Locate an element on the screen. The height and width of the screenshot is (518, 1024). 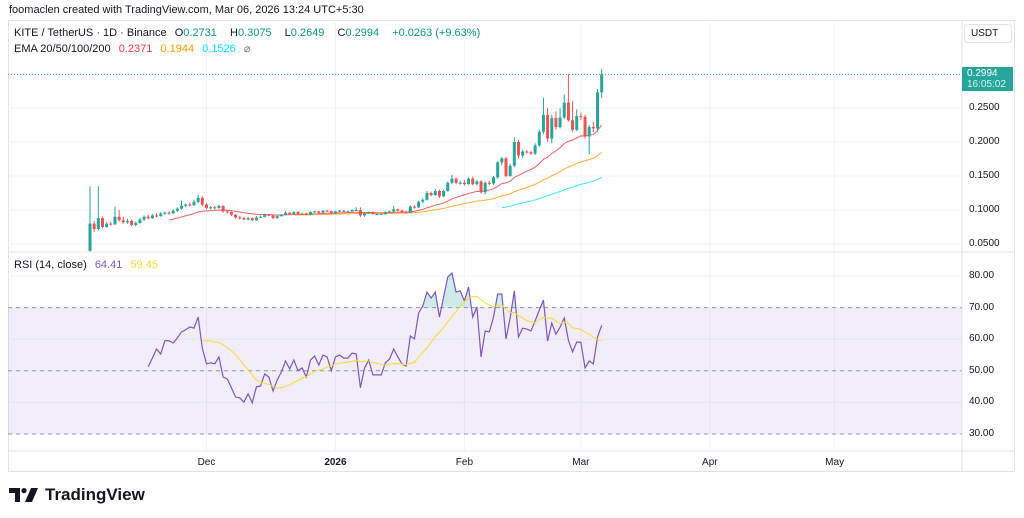
rsi-line is located at coordinates (375, 338).